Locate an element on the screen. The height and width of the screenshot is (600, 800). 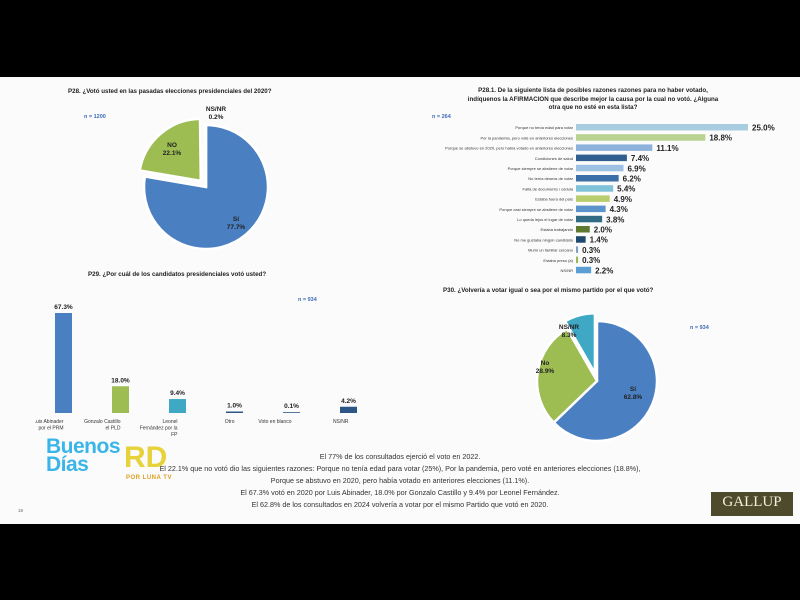
logo-line-1: Buenos is located at coordinates (83, 446).